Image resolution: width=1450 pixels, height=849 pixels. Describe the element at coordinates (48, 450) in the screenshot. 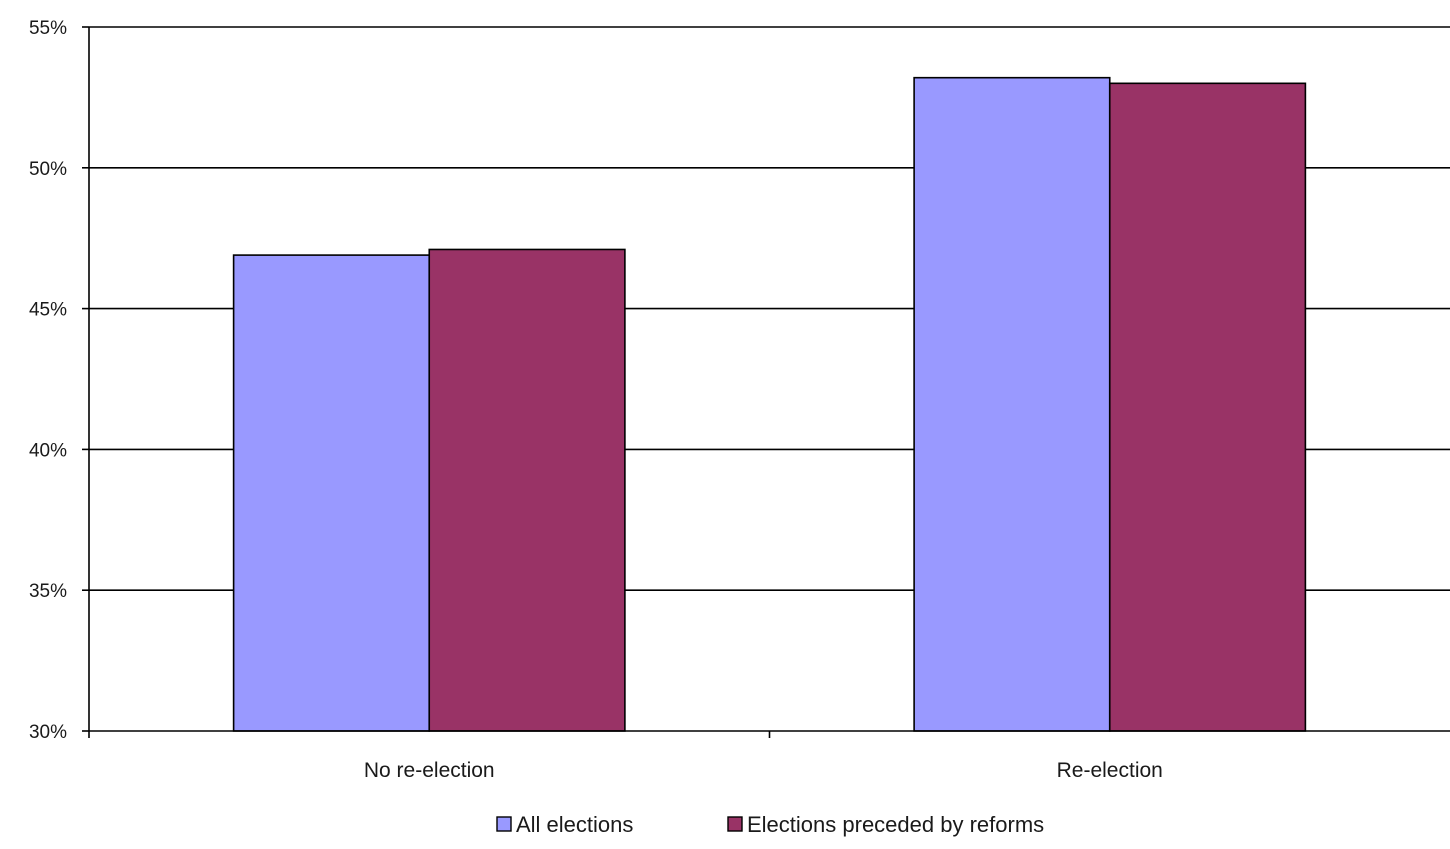

I see `y-tick-label: 40%` at that location.